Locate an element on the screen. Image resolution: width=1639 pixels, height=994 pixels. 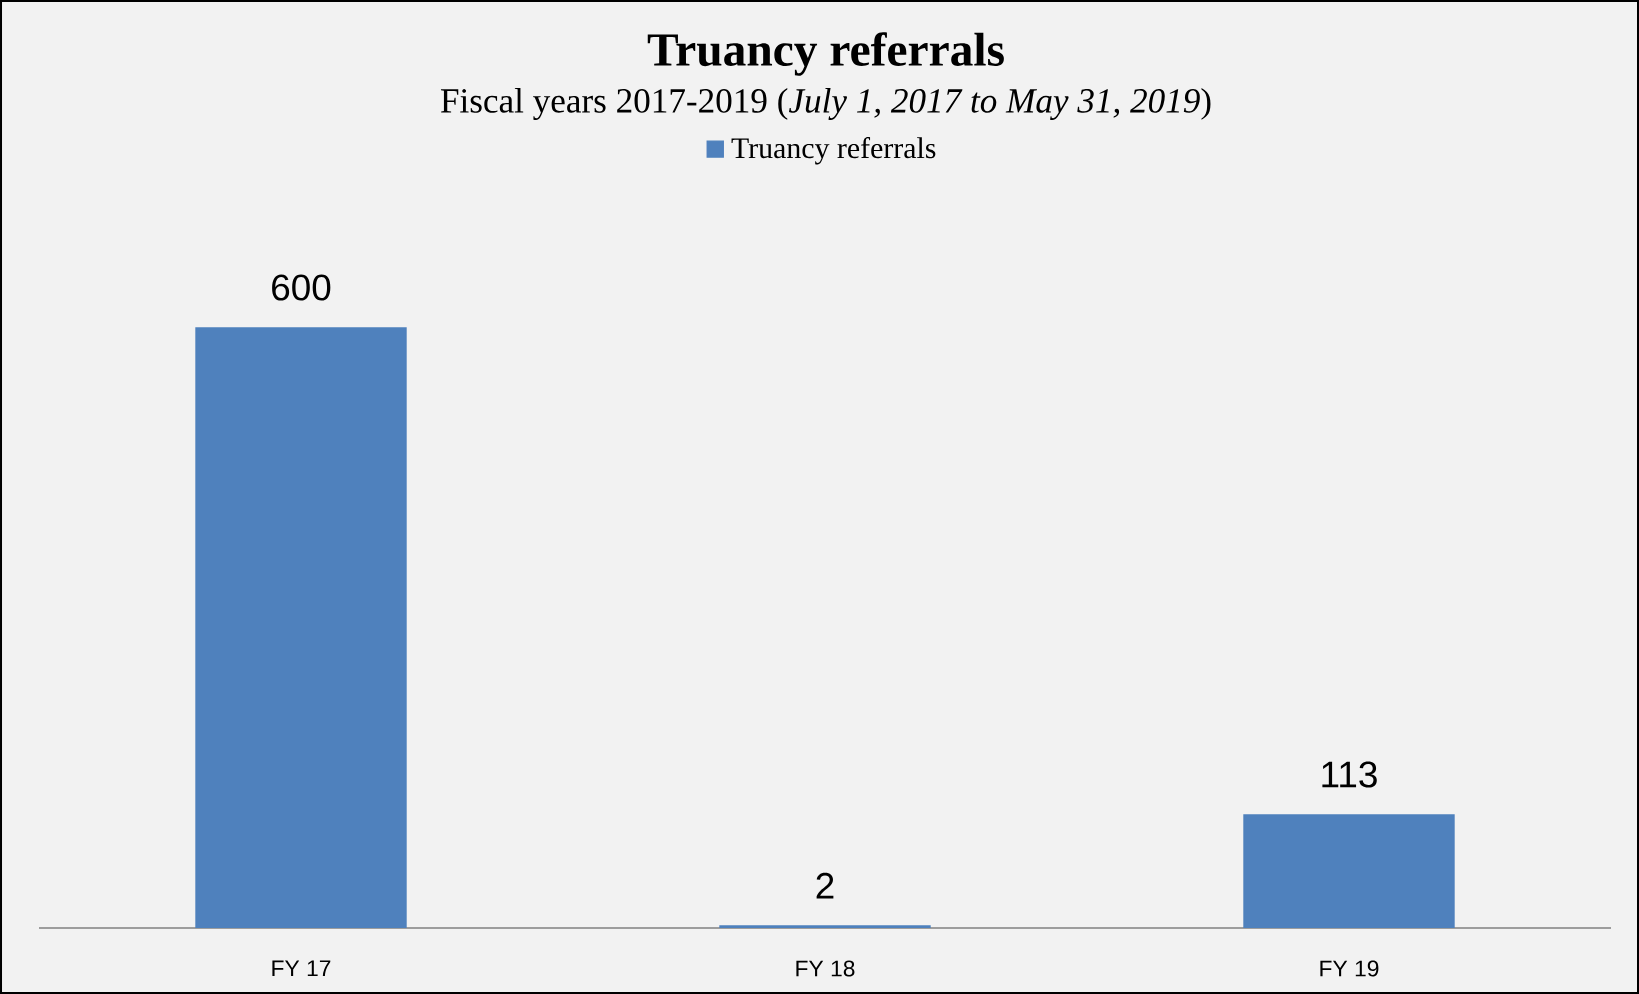
data-label: 2 is located at coordinates (825, 885).